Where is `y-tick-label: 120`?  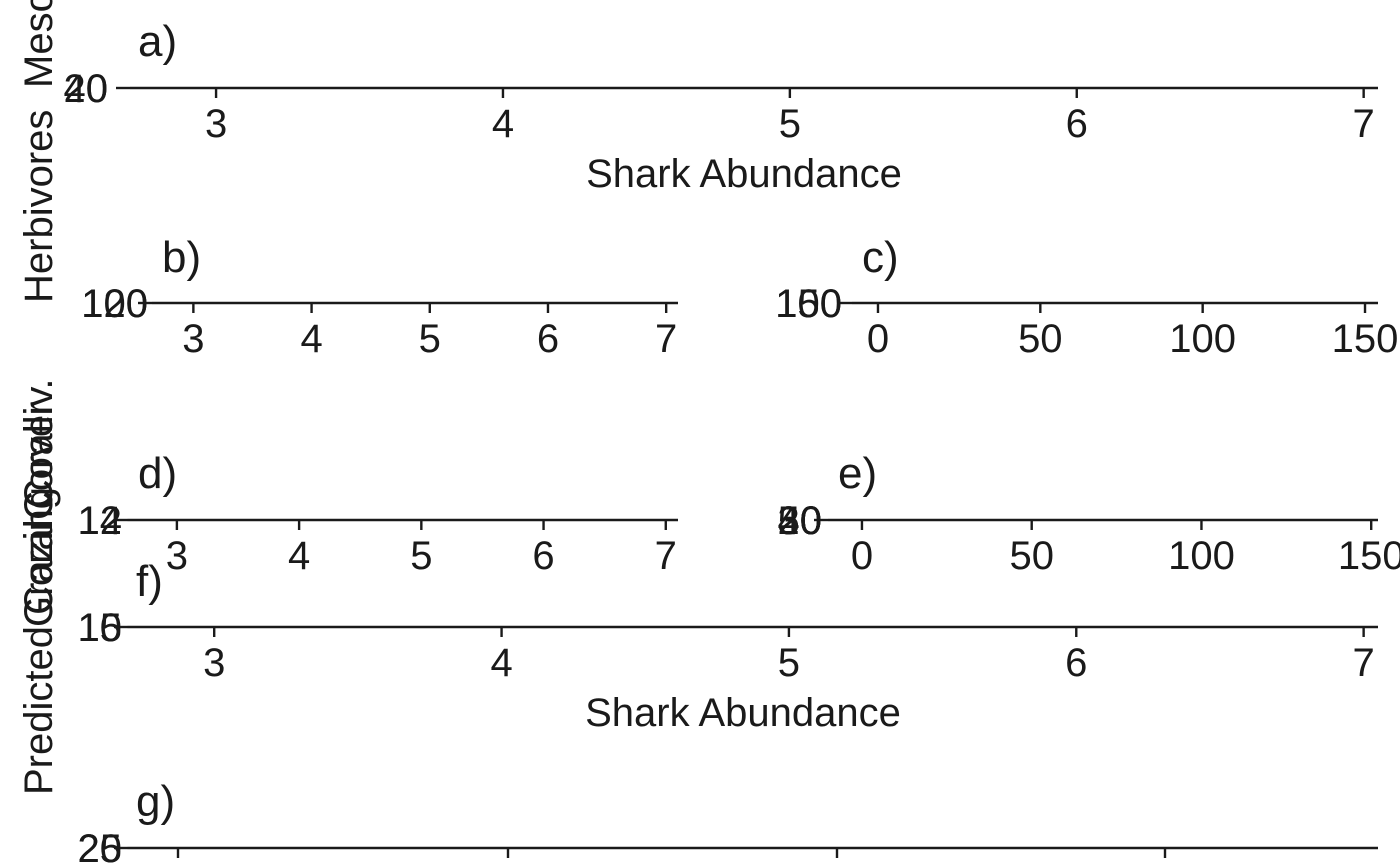 y-tick-label: 120 is located at coordinates (114, 304).